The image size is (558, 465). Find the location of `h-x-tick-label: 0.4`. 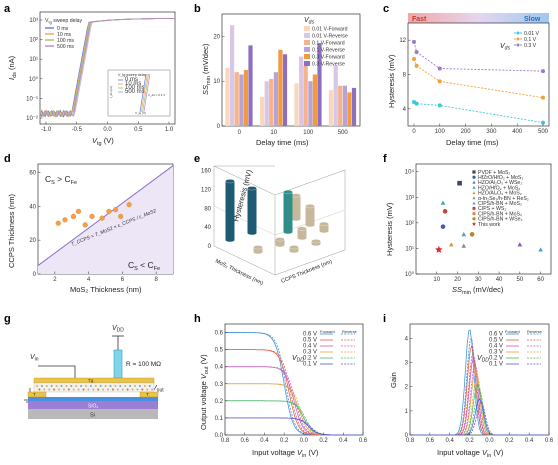

h-x-tick-label: 0.4 is located at coordinates (343, 441).